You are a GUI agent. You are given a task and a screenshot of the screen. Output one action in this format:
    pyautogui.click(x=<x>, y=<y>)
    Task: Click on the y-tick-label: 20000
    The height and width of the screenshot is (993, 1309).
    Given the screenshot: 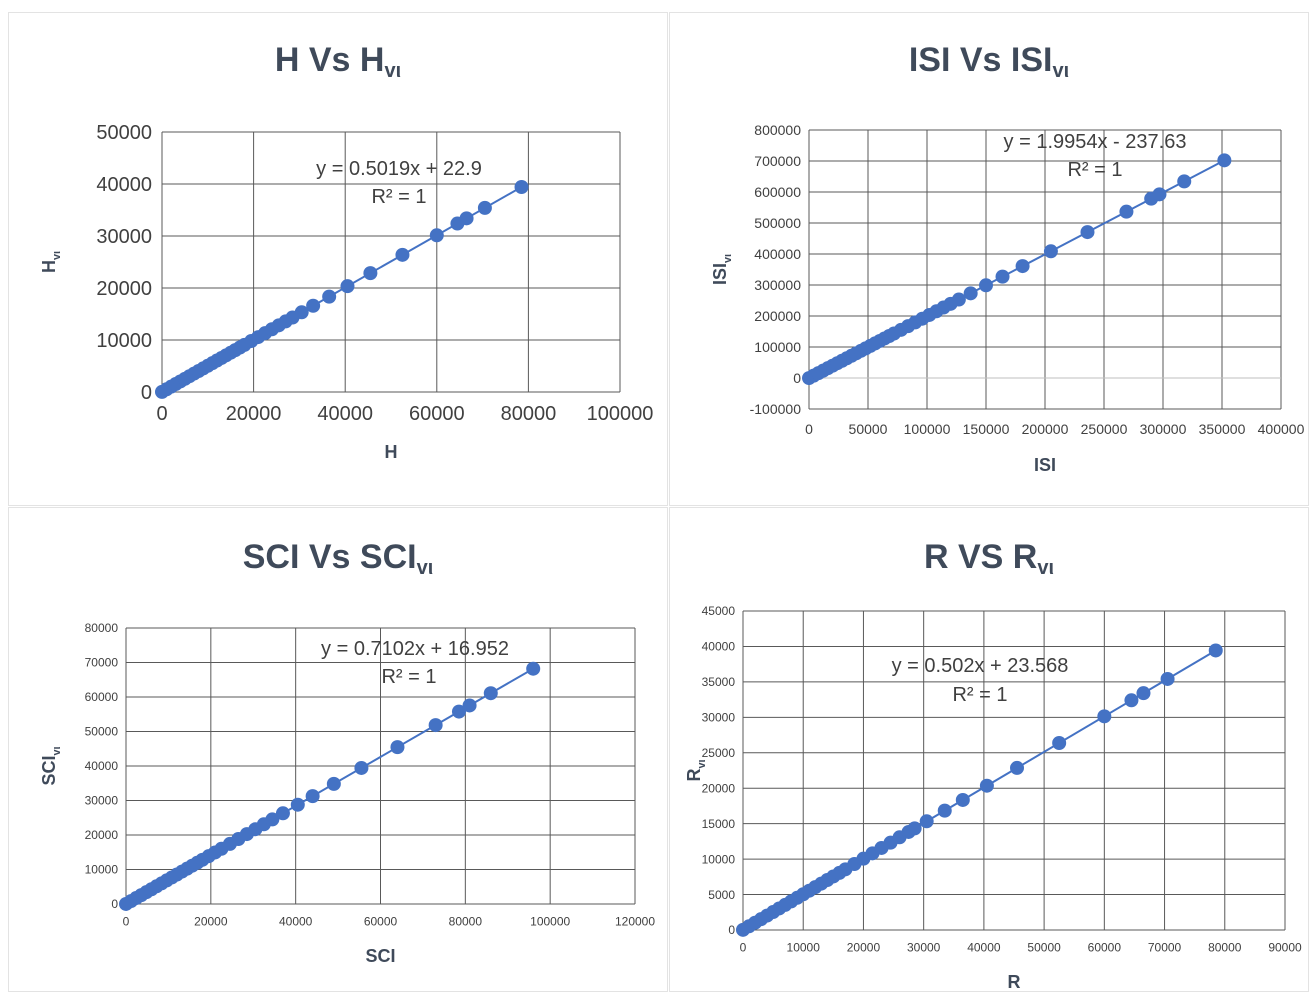 What is the action you would take?
    pyautogui.click(x=102, y=835)
    